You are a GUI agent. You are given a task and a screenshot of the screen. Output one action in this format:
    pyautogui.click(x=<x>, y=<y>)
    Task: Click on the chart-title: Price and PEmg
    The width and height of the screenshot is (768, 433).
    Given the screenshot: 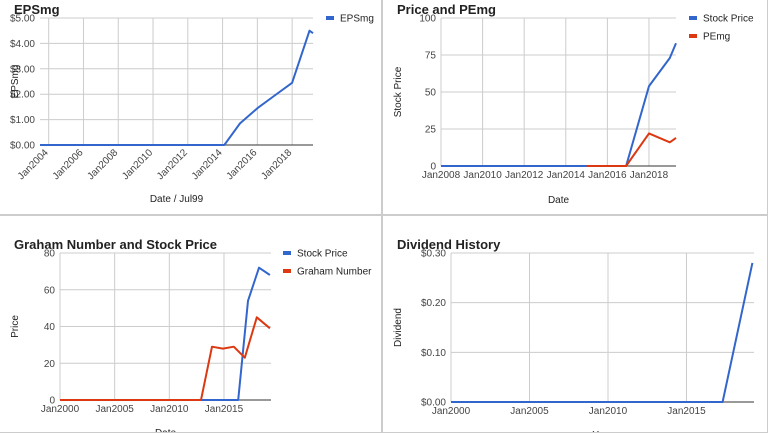 What is the action you would take?
    pyautogui.click(x=446, y=9)
    